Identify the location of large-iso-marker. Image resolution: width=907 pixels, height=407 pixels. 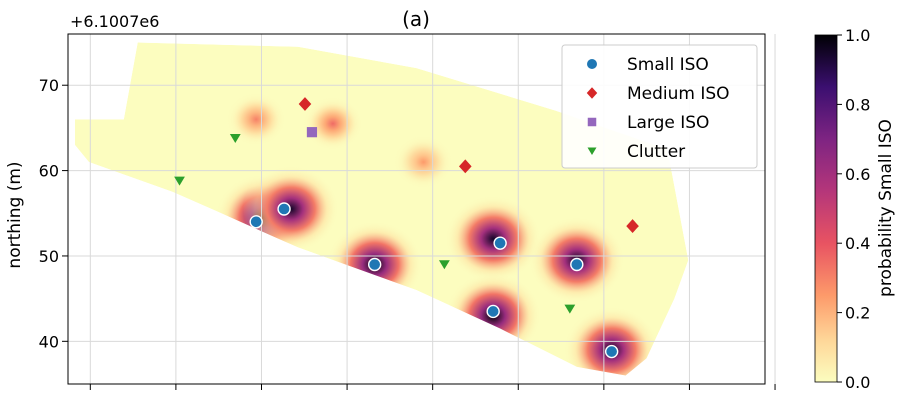
(312, 132).